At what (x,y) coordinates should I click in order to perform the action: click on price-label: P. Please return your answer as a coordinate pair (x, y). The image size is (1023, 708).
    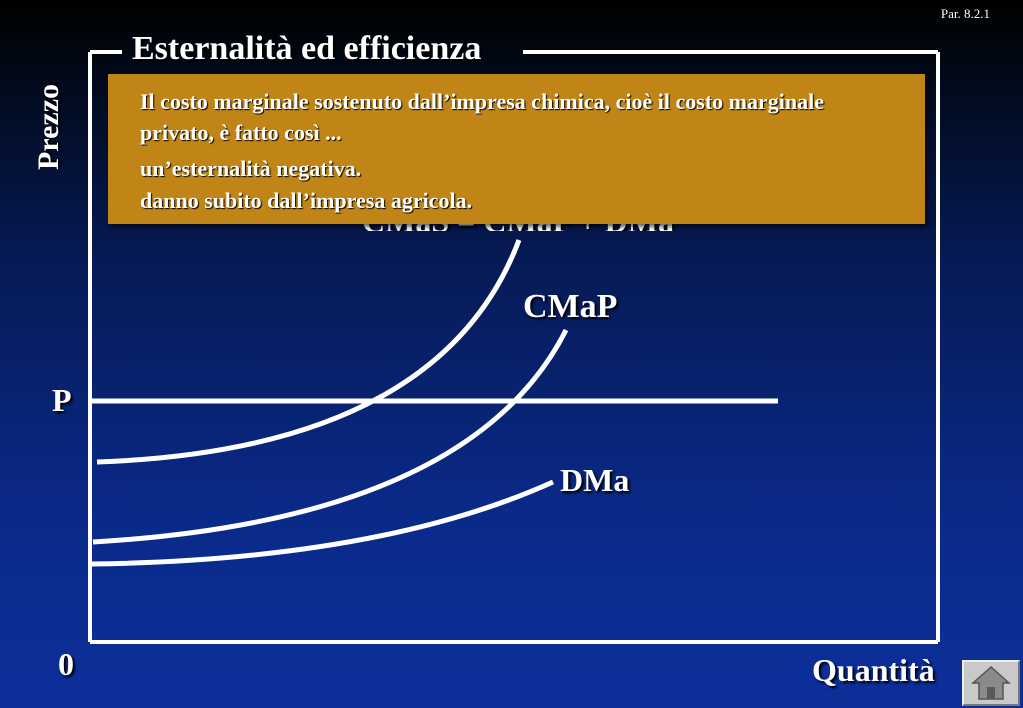
    Looking at the image, I should click on (62, 400).